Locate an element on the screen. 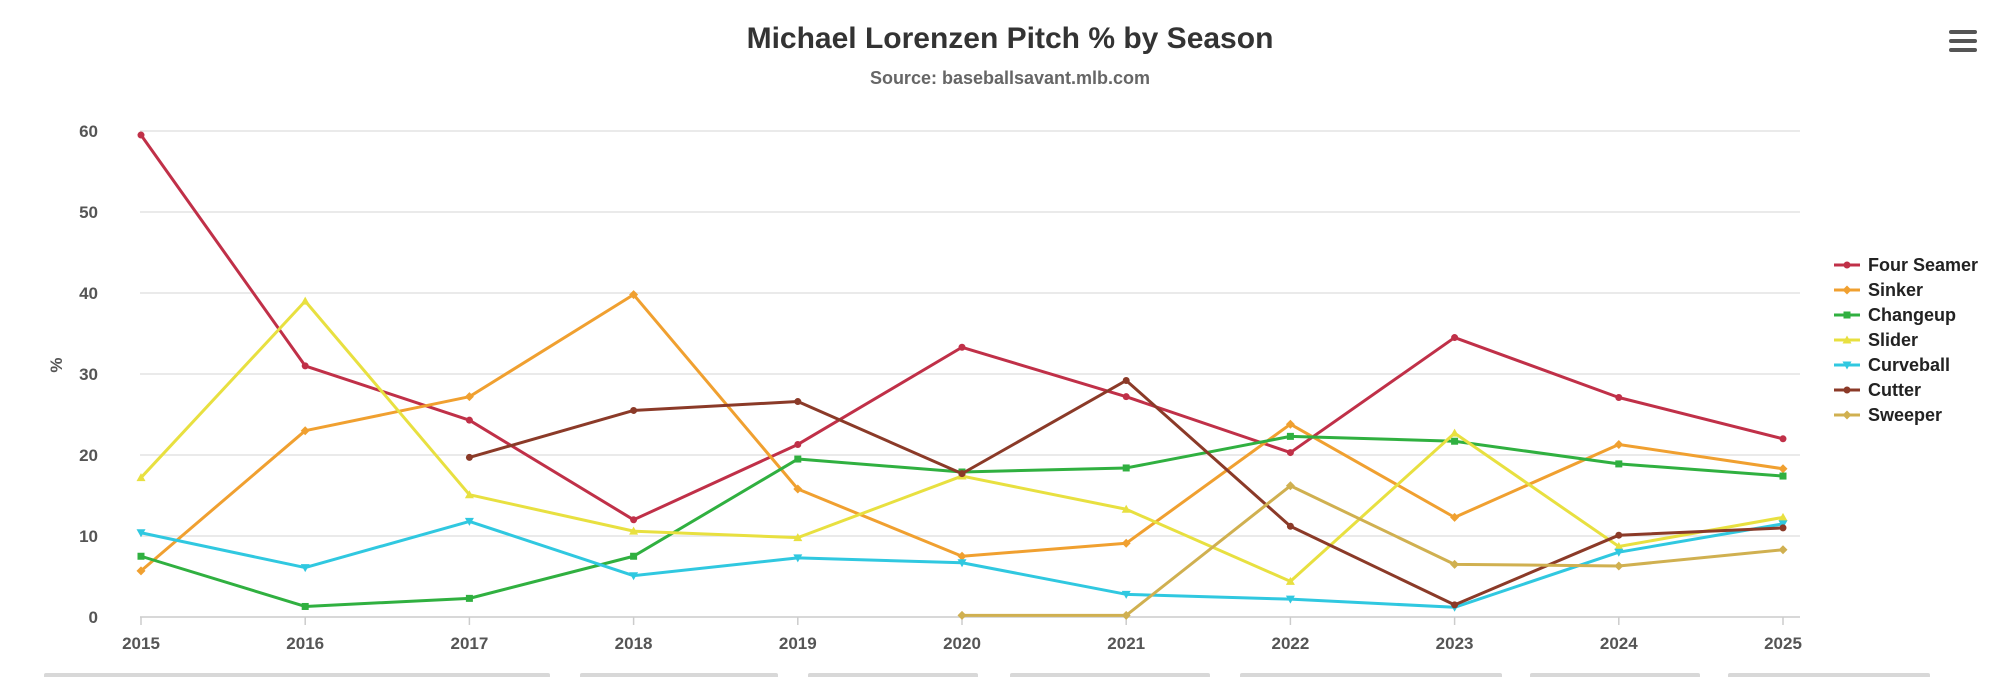 The image size is (2000, 677). y-tick-label: 20 is located at coordinates (88, 455).